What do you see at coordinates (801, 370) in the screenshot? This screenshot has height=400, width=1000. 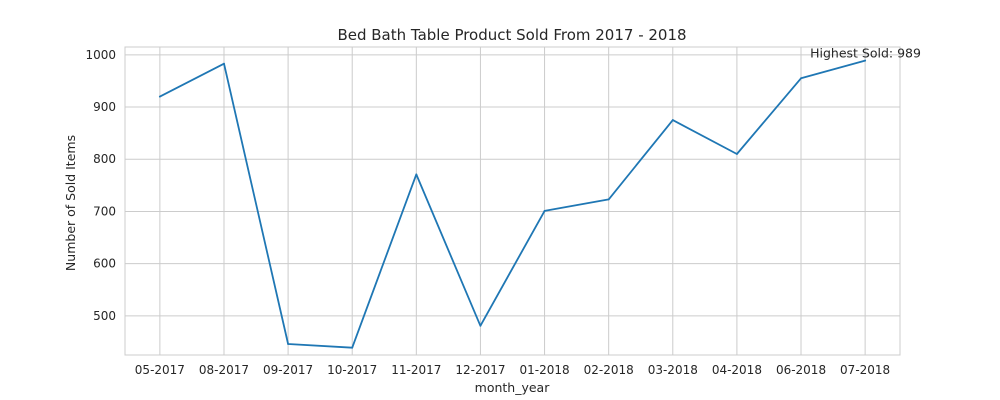 I see `x-tick-label: 06-2018` at bounding box center [801, 370].